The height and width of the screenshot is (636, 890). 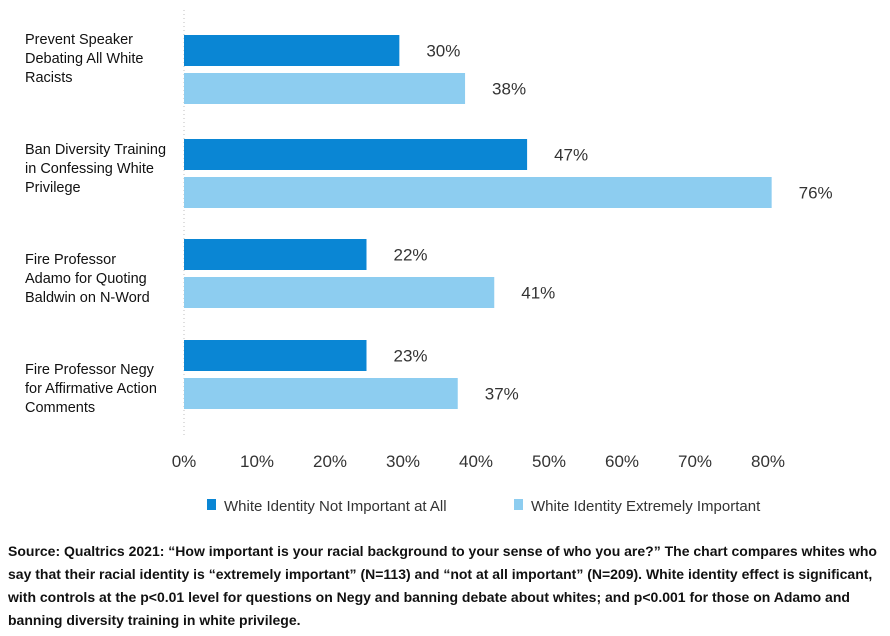 I want to click on x-tick-label-70: 70%, so click(x=695, y=461).